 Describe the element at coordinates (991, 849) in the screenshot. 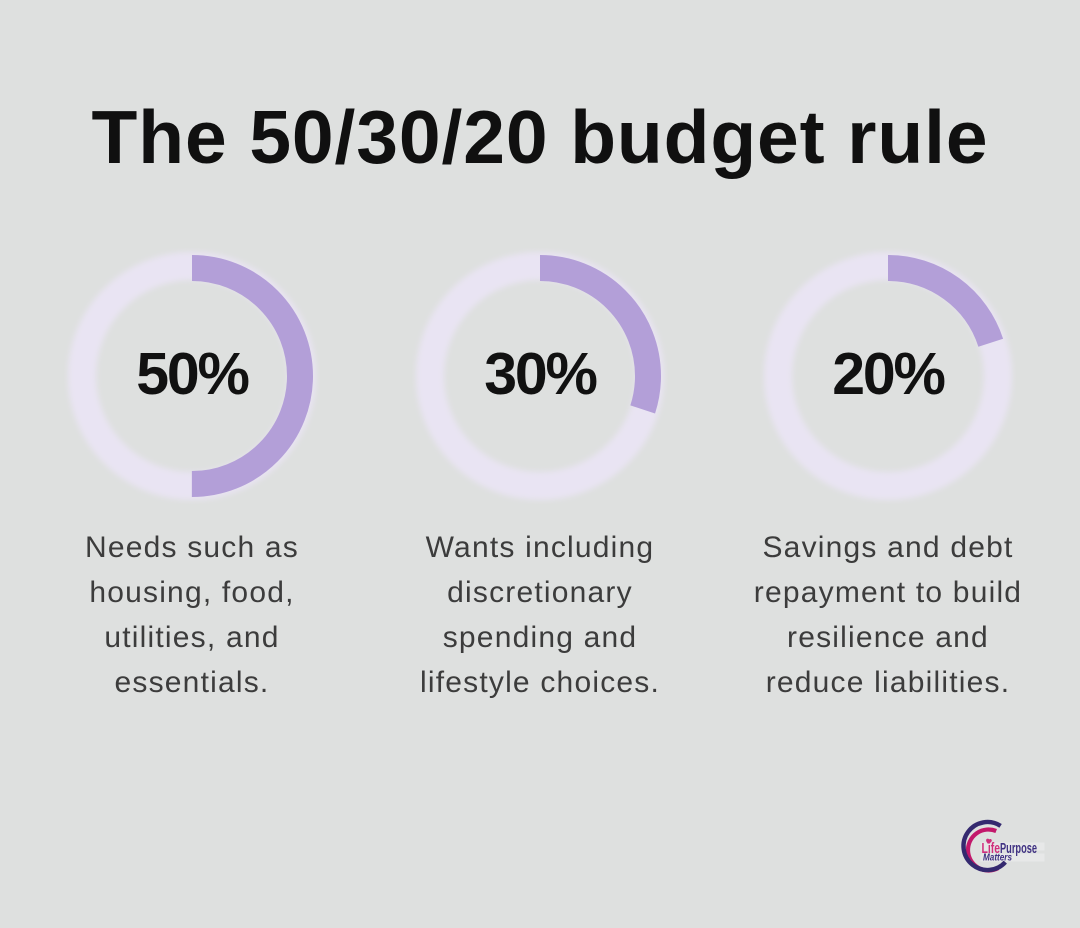

I see `svg-text: Life` at that location.